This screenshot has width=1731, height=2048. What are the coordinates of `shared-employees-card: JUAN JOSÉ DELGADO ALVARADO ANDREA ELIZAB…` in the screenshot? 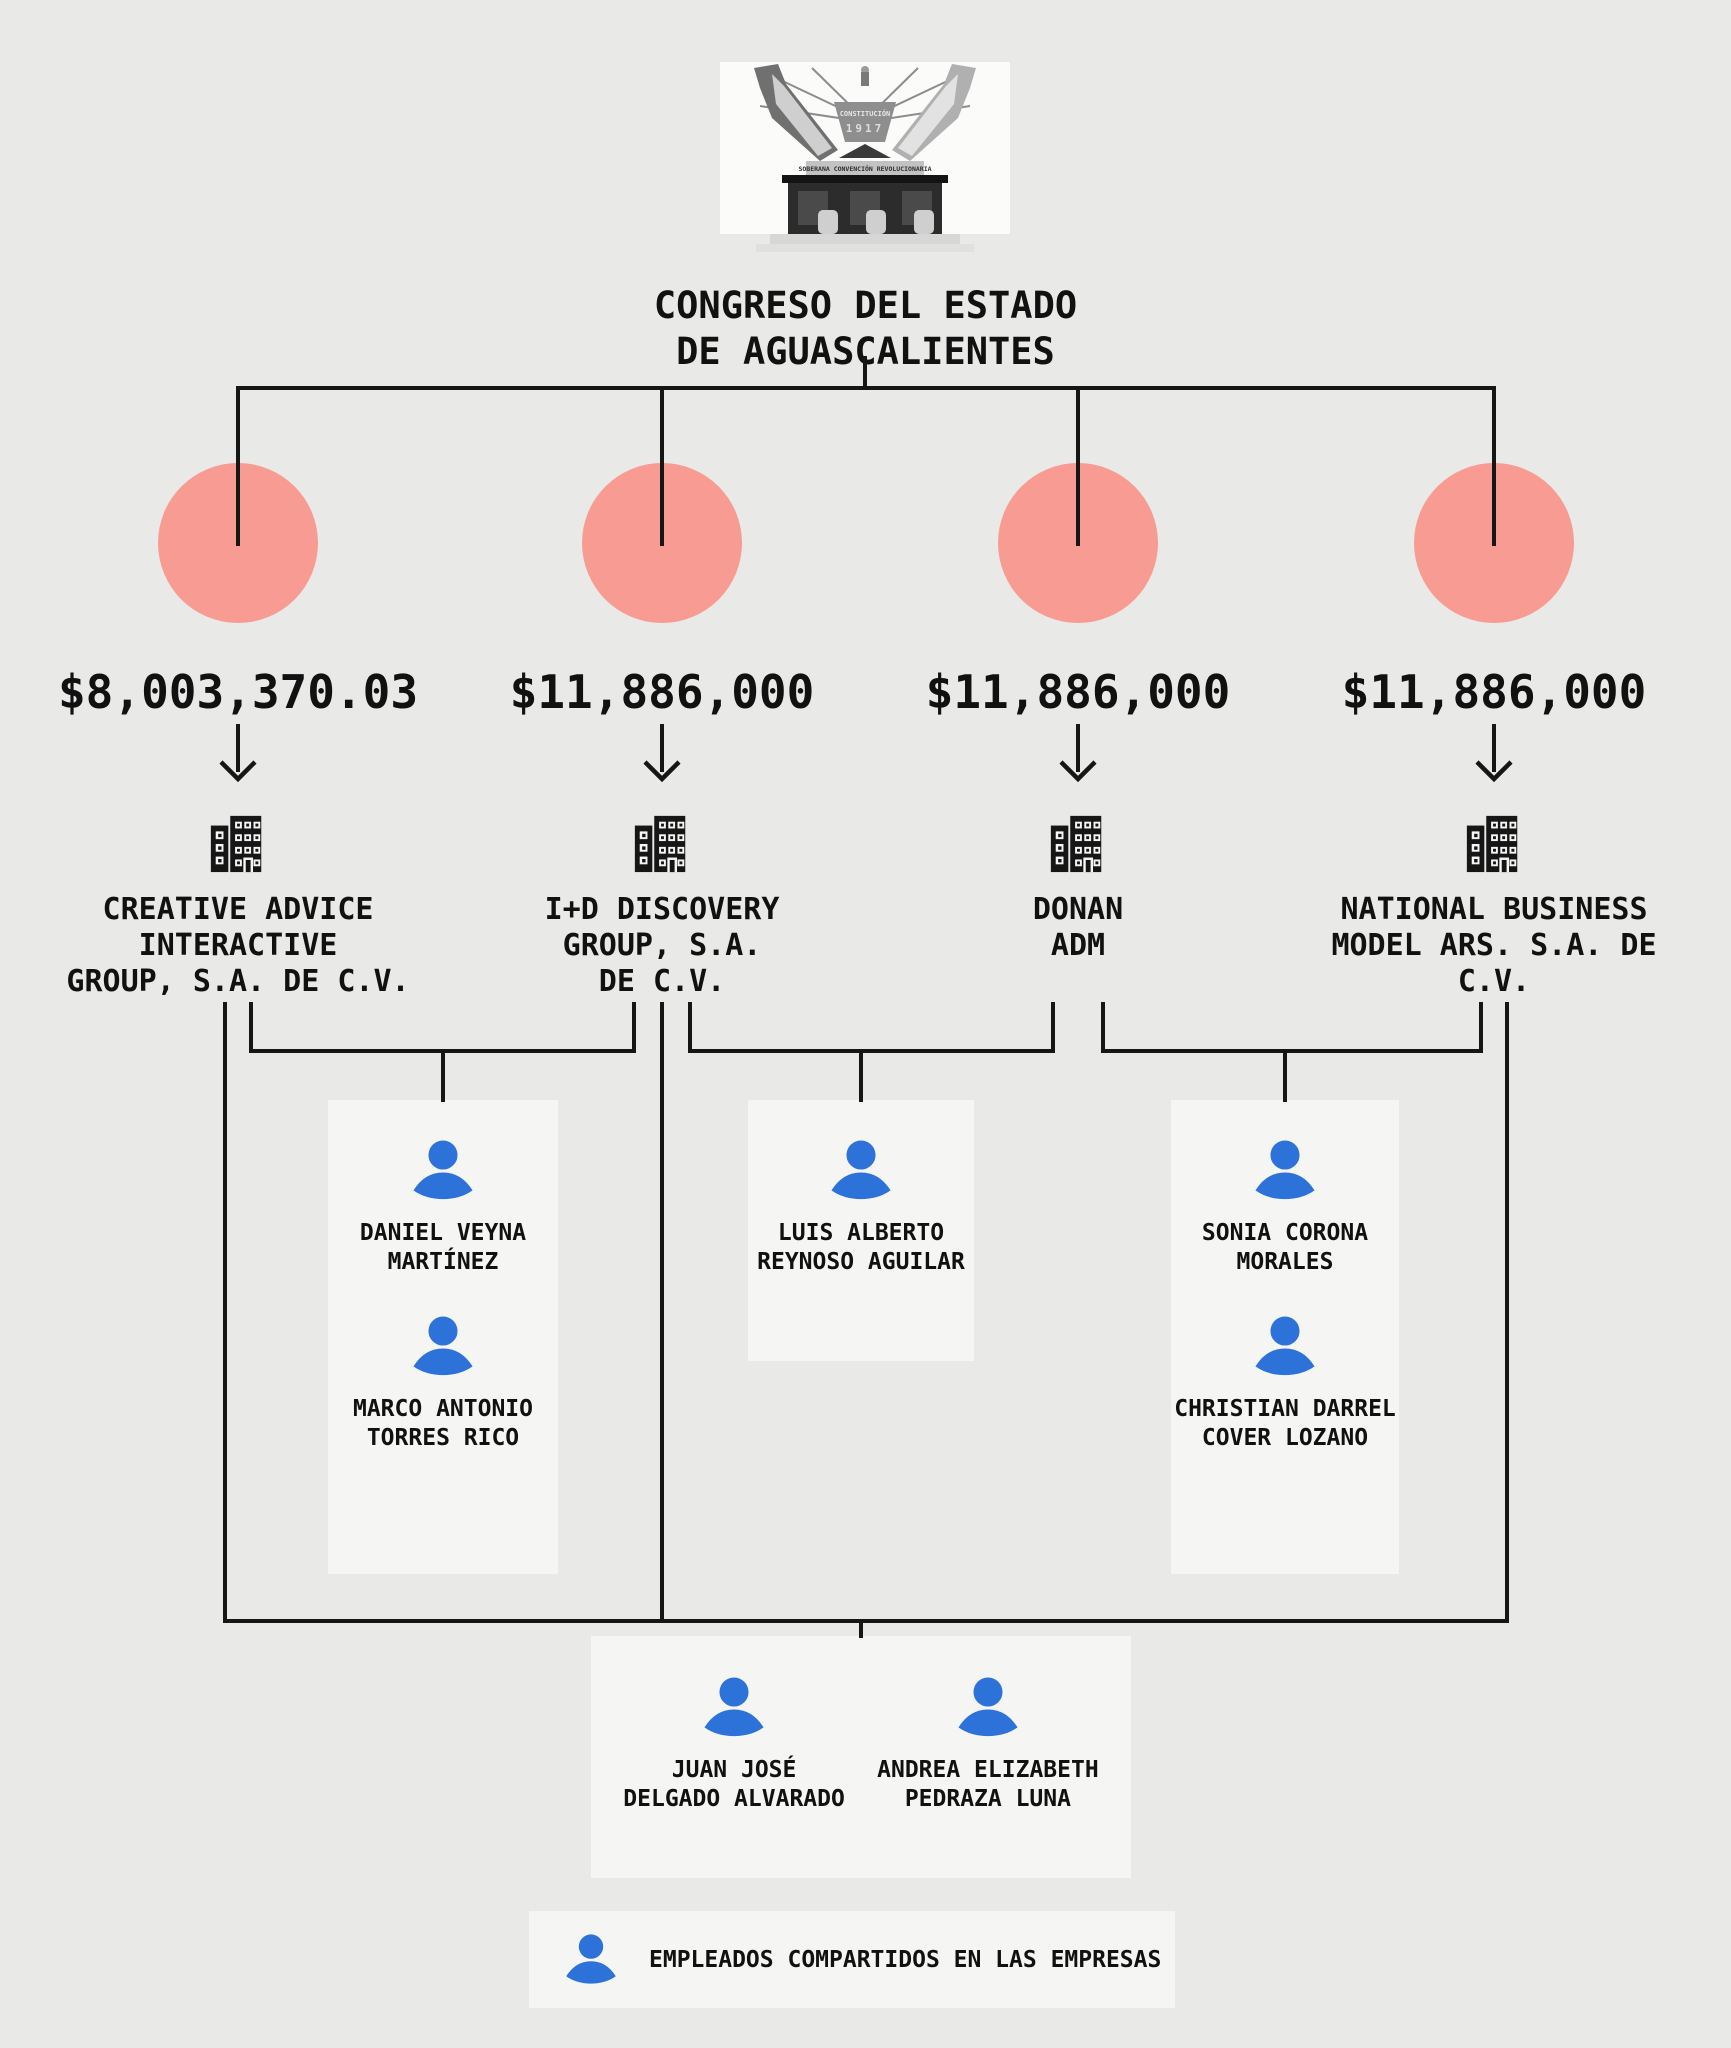 It's located at (861, 1757).